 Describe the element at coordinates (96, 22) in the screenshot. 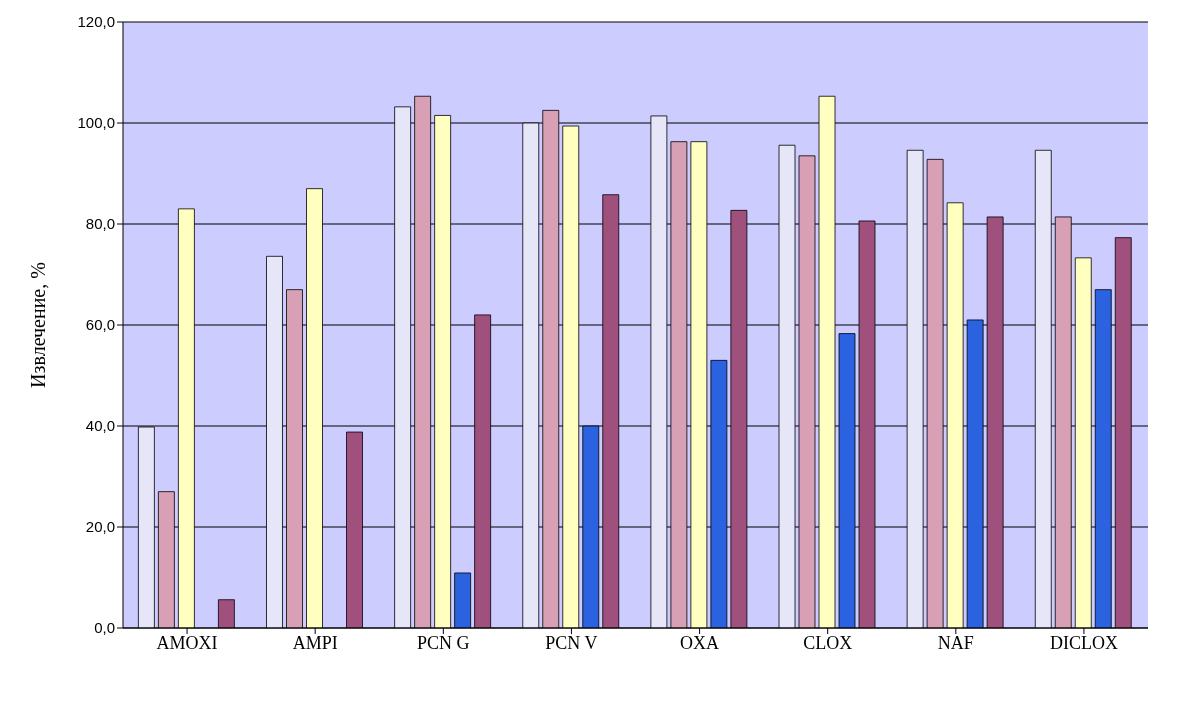

I see `y-tick-label: 120,0` at that location.